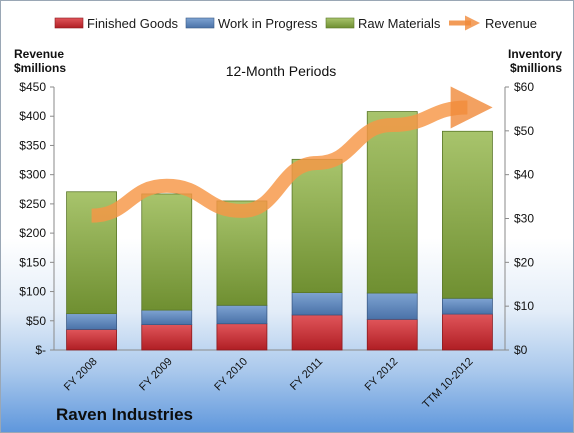 The width and height of the screenshot is (574, 433). What do you see at coordinates (524, 306) in the screenshot?
I see `right-tick-label: $10` at bounding box center [524, 306].